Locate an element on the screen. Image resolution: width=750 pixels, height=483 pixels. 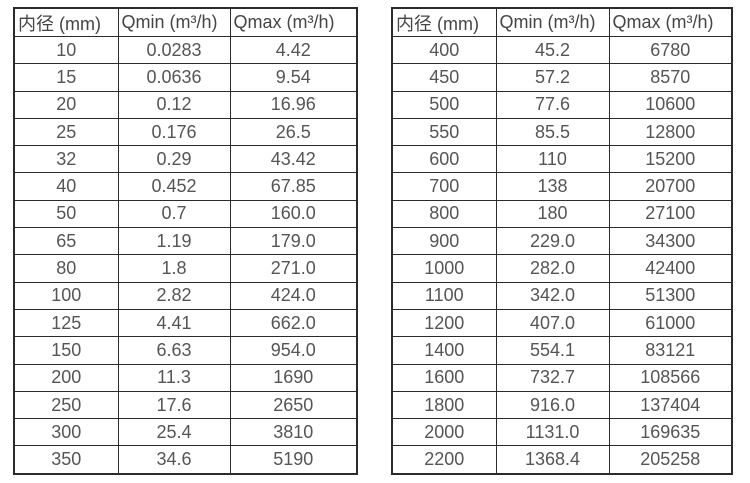
header-row: 内径 (mm) Qmin (m³/h) Qmax (m³/h) is located at coordinates (185, 22).